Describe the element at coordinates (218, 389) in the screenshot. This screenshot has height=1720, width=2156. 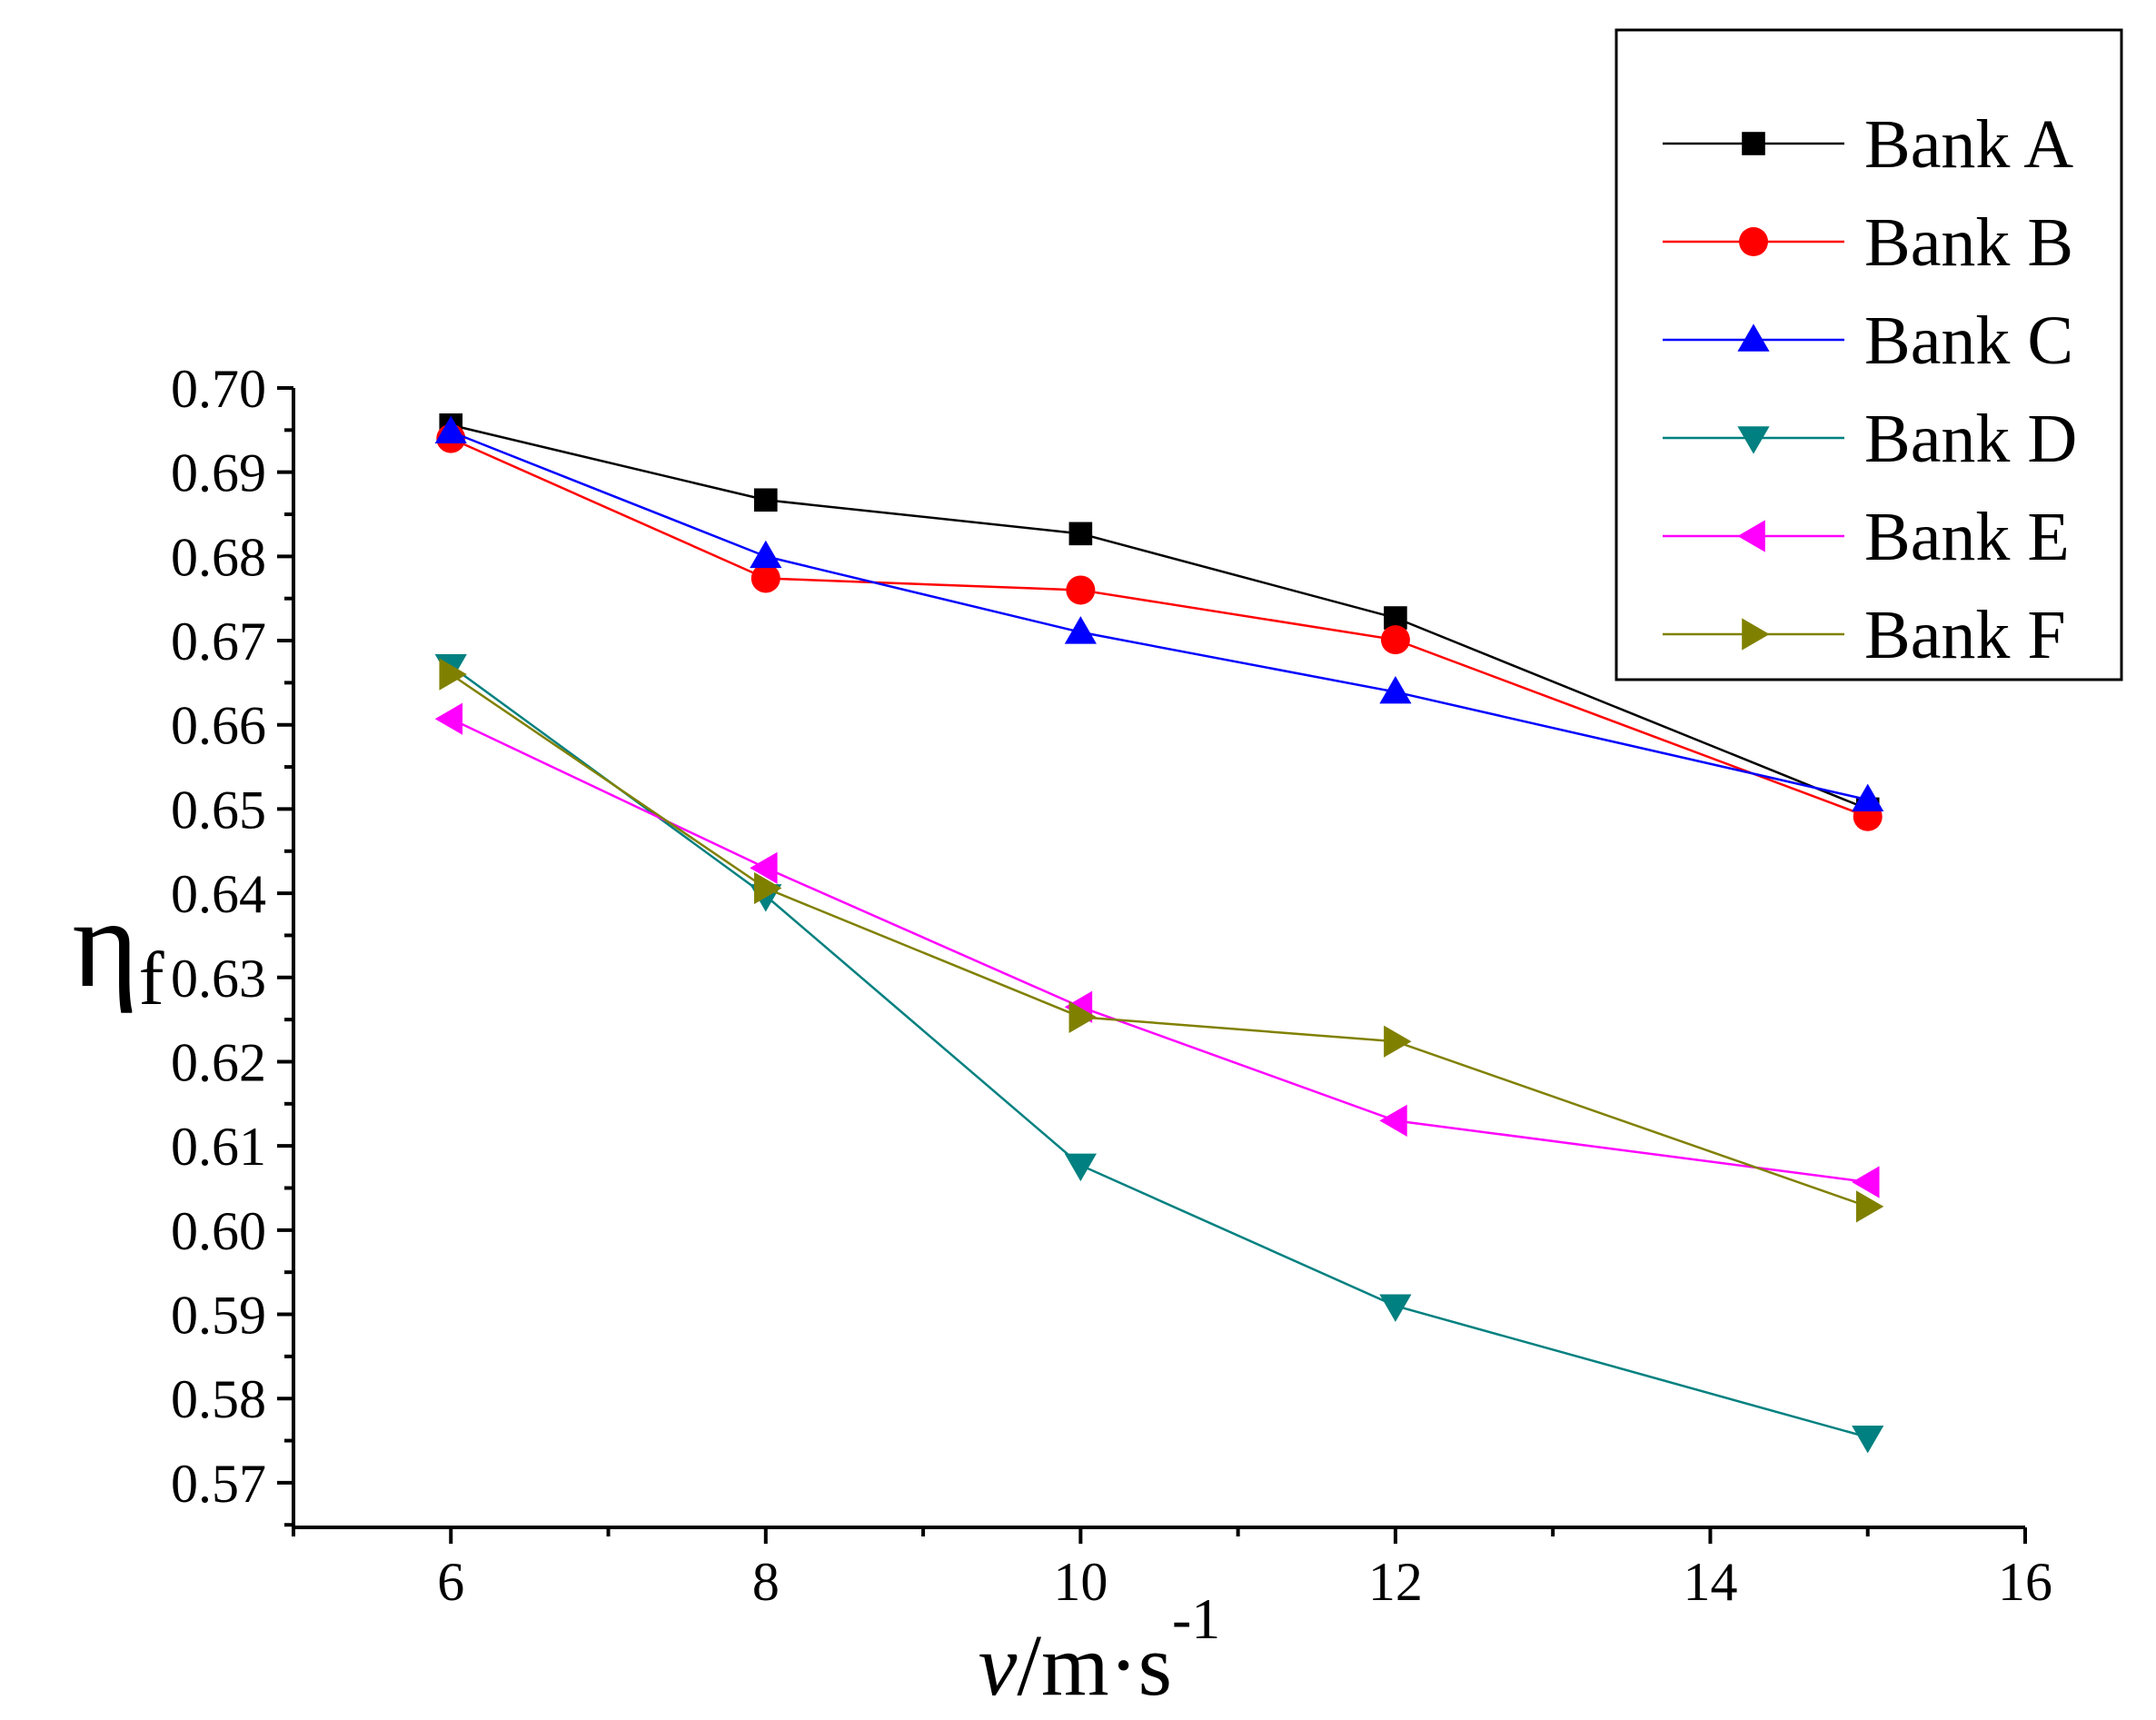
I see `y-tick-label: 0.70` at that location.